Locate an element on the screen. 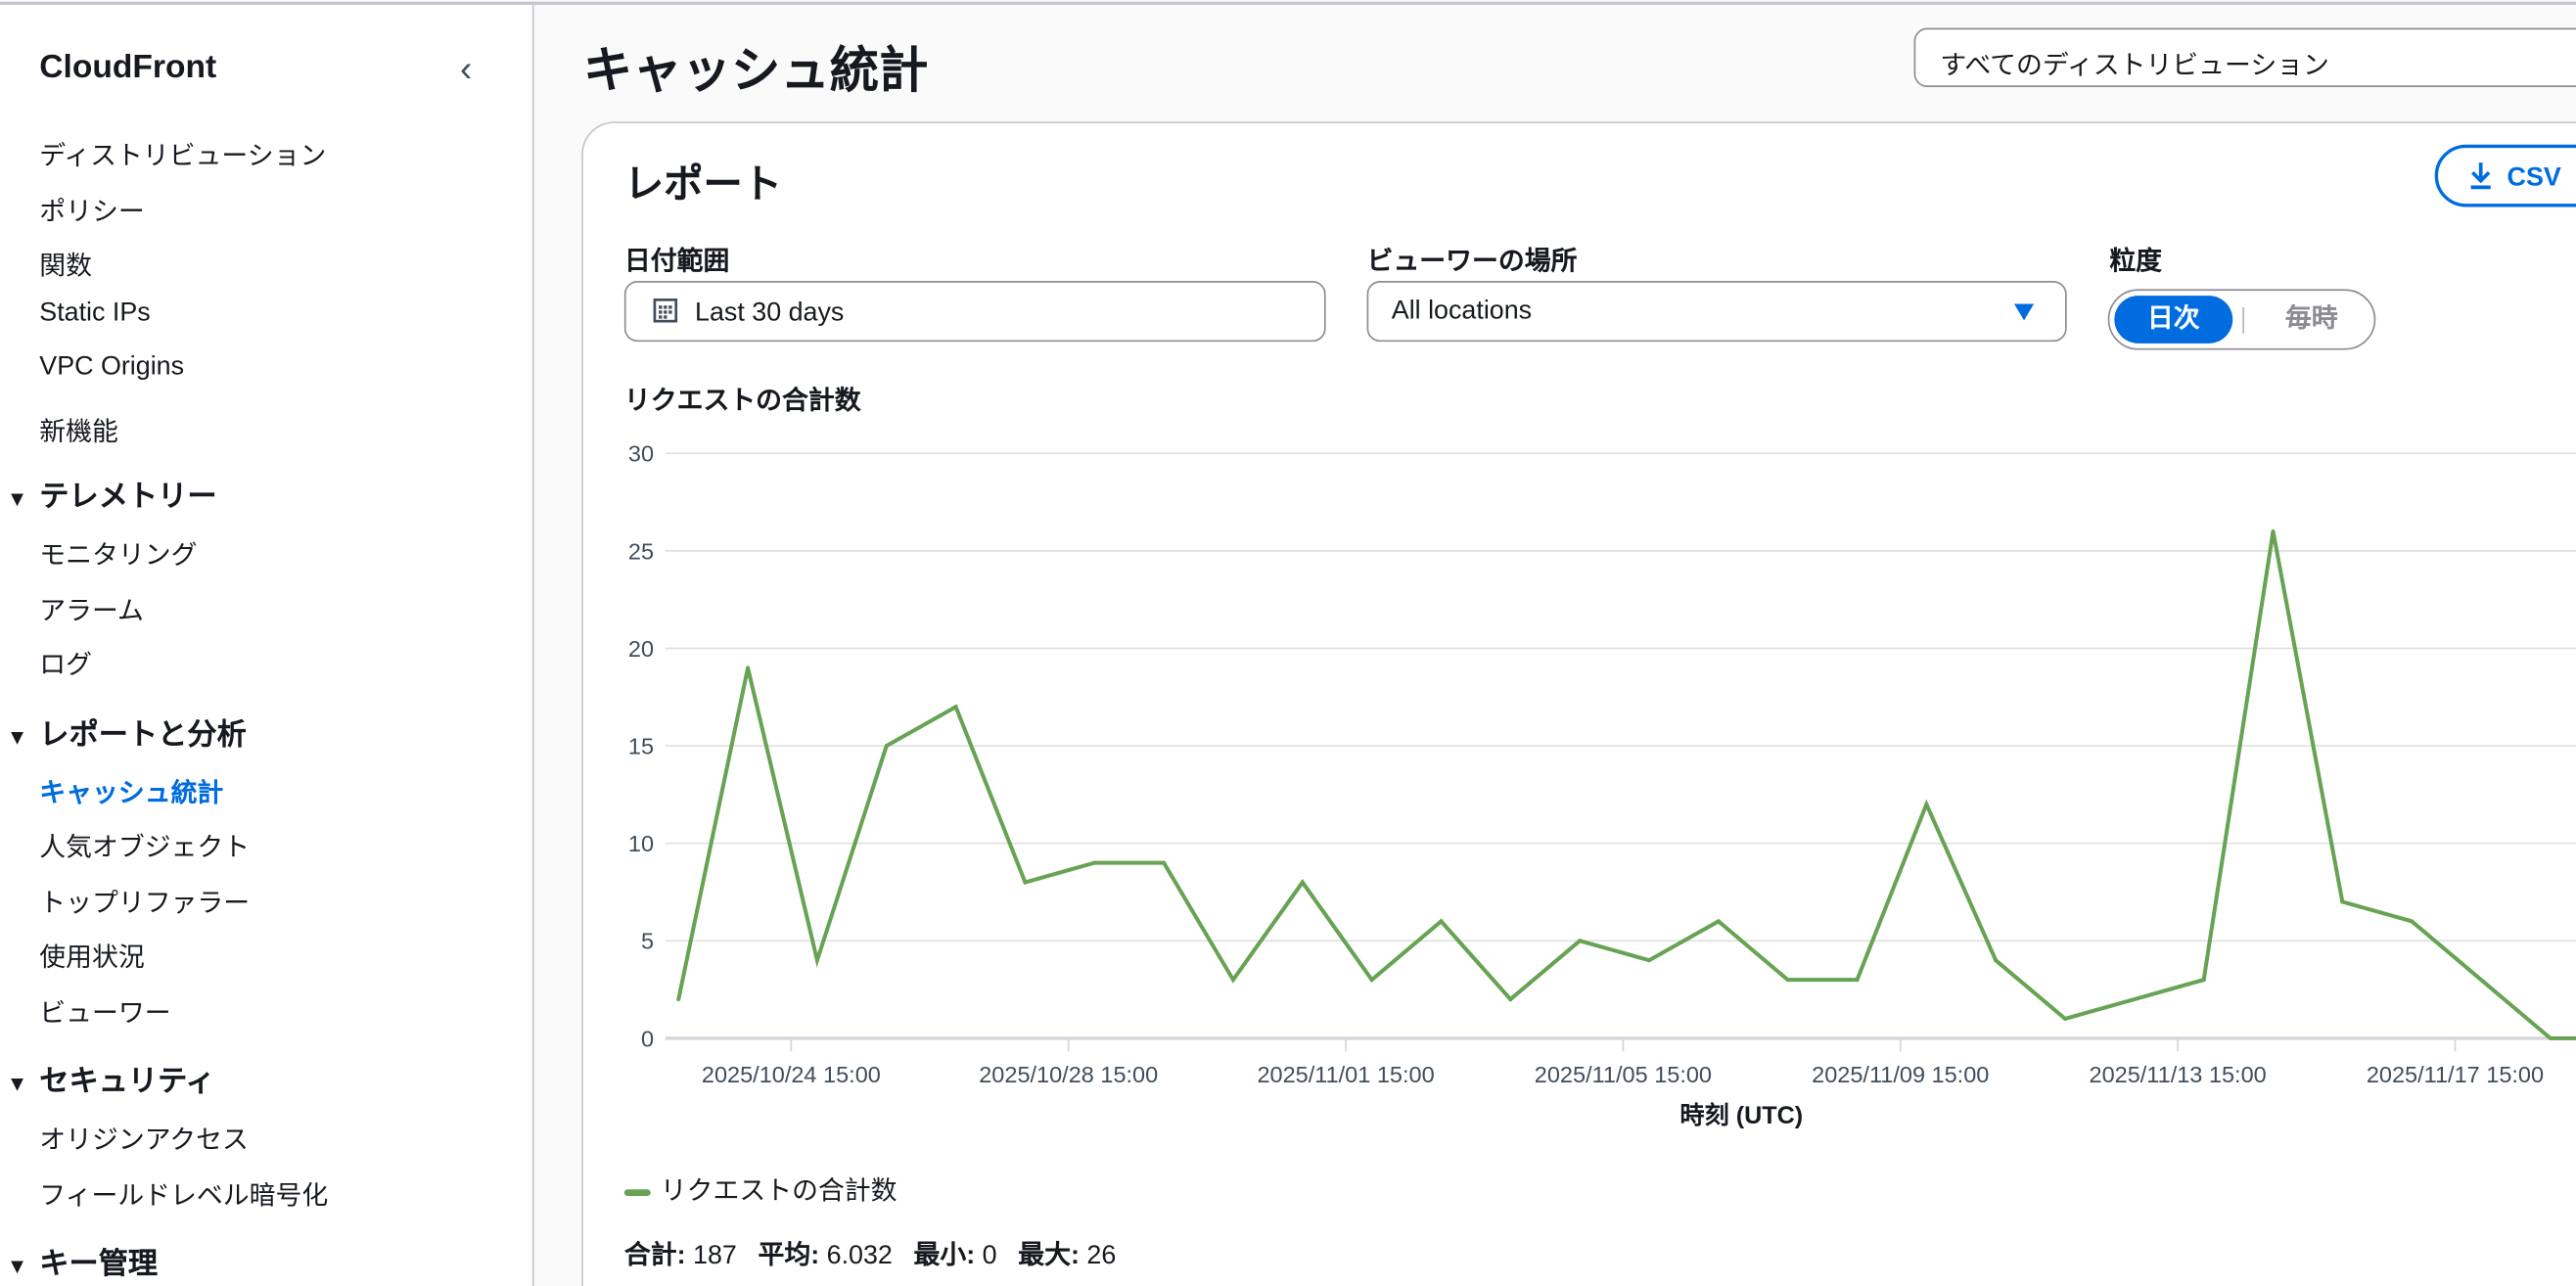 This screenshot has height=1286, width=2576. report-title: レポート is located at coordinates (703, 184).